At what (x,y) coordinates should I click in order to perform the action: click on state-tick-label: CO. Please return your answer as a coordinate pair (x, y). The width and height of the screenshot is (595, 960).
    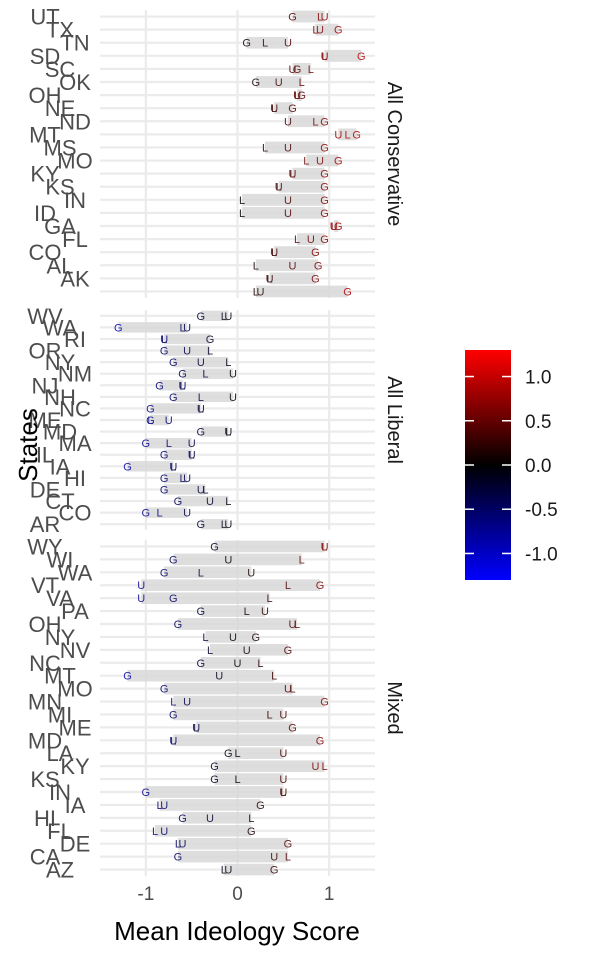
    Looking at the image, I should click on (45, 252).